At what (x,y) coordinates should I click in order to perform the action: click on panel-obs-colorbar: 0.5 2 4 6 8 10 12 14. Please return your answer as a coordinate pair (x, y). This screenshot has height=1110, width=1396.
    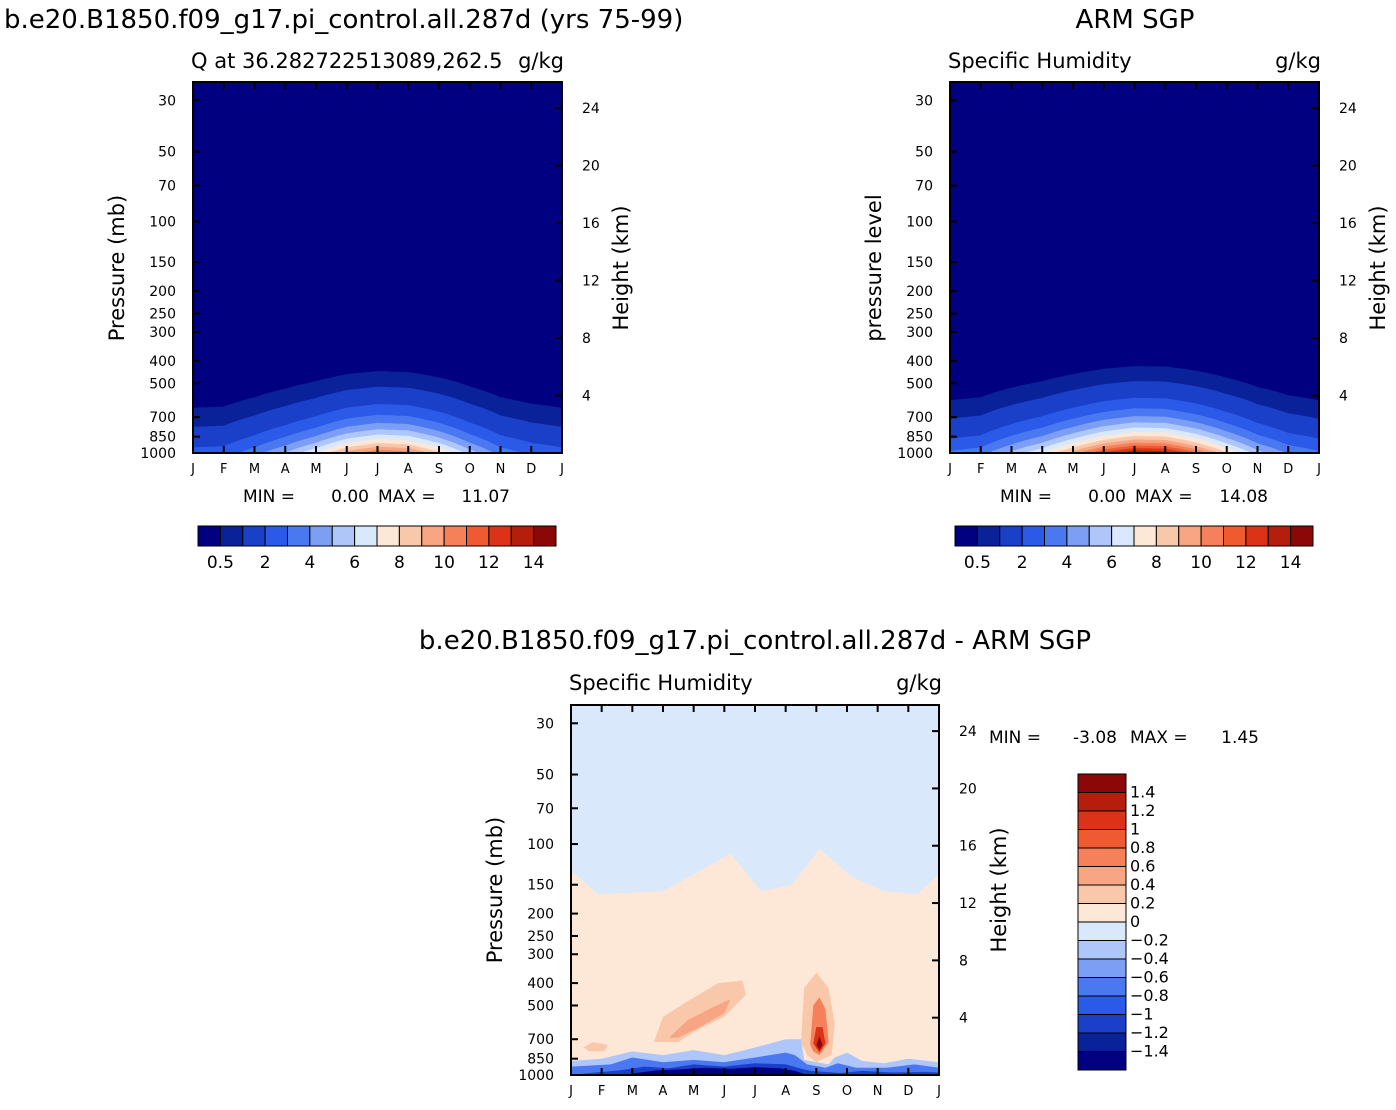
    Looking at the image, I should click on (1134, 549).